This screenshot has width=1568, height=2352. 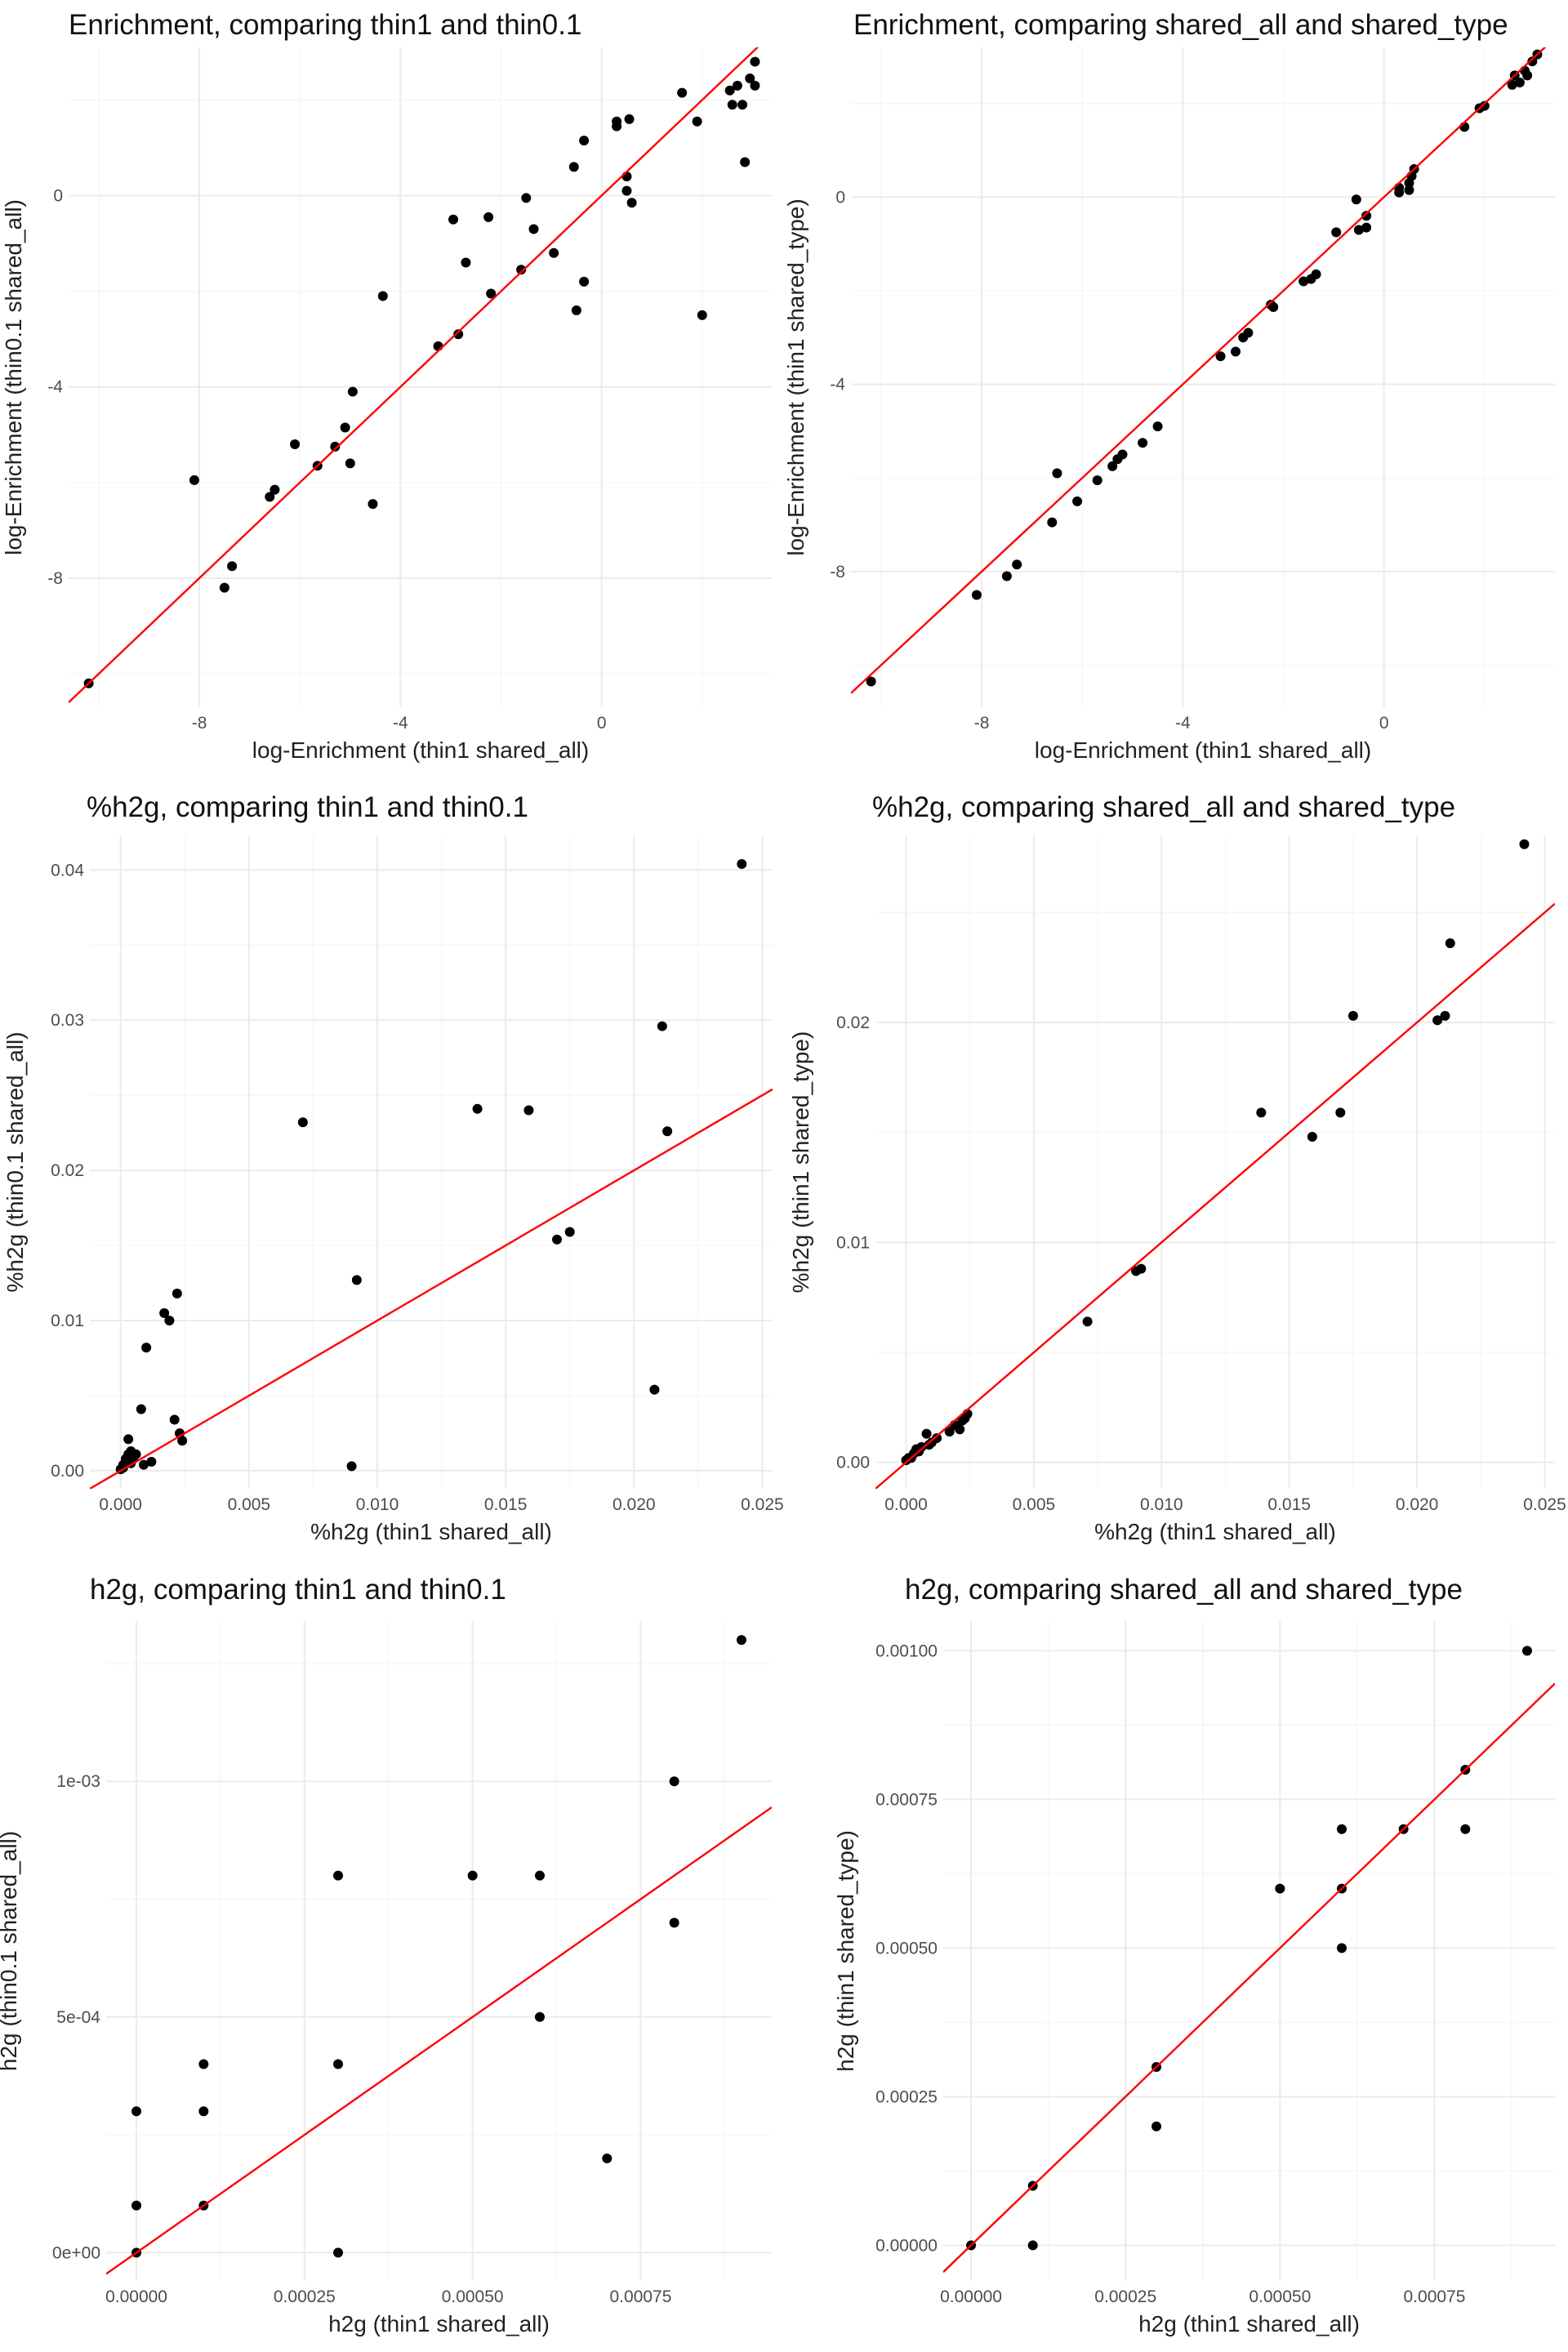 What do you see at coordinates (1249, 2323) in the screenshot?
I see `x-axis-title: h2g (thin1 shared_all)` at bounding box center [1249, 2323].